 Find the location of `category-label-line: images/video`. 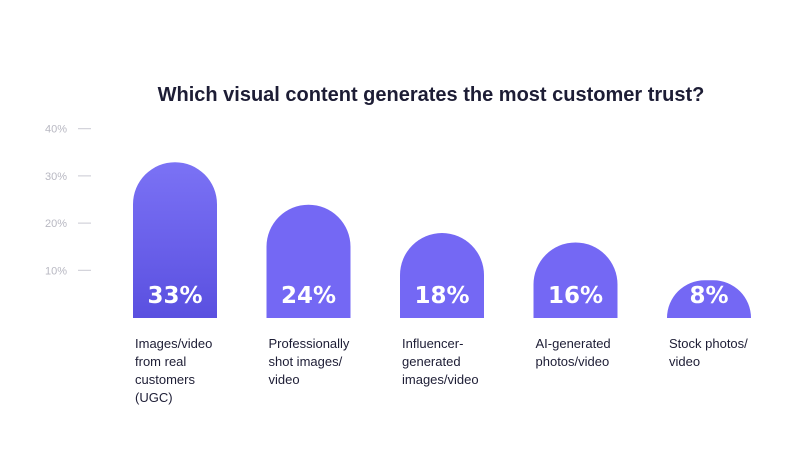

category-label-line: images/video is located at coordinates (440, 379).